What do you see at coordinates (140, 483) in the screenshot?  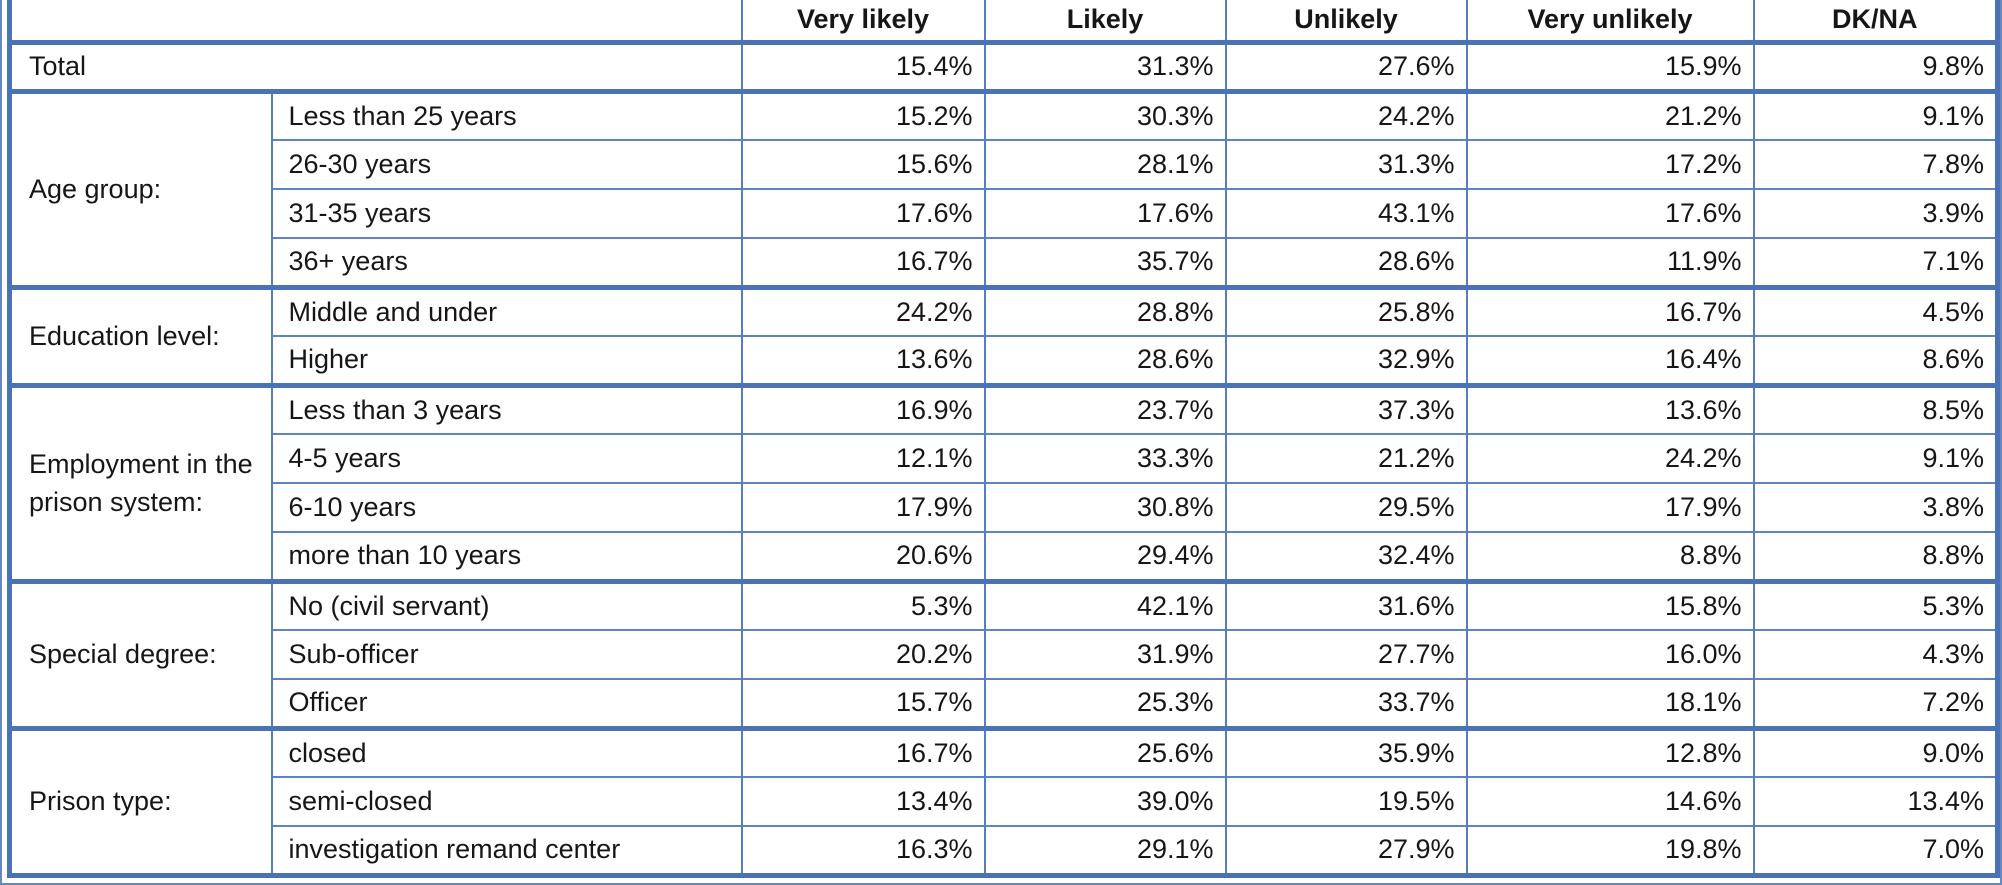 I see `group-label-employment: Employment in the prison system:` at bounding box center [140, 483].